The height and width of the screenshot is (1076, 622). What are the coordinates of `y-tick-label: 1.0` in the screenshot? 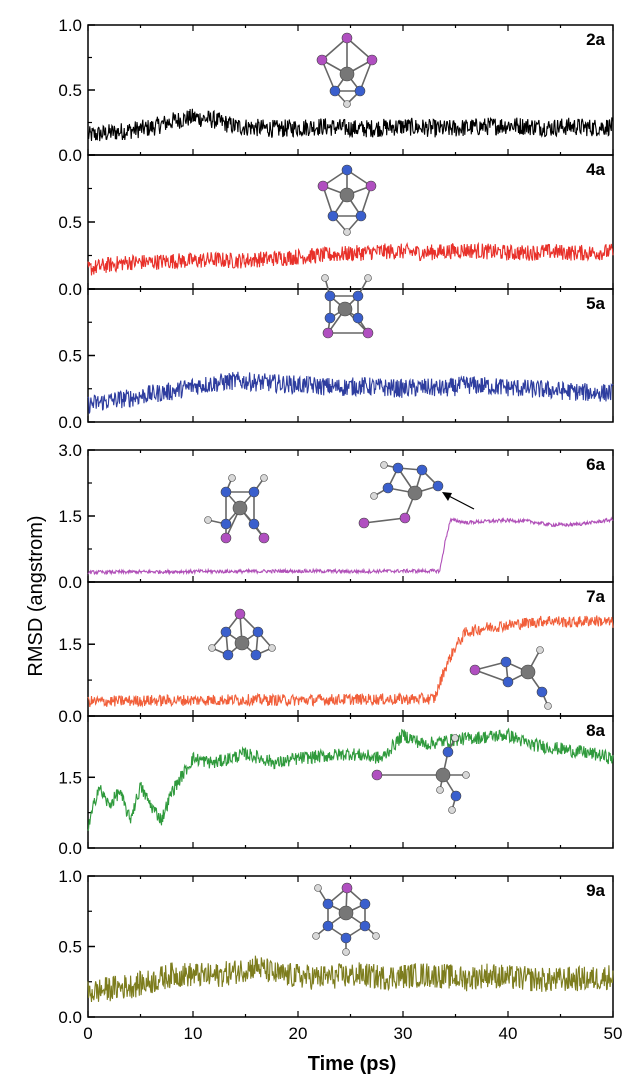 It's located at (70, 25).